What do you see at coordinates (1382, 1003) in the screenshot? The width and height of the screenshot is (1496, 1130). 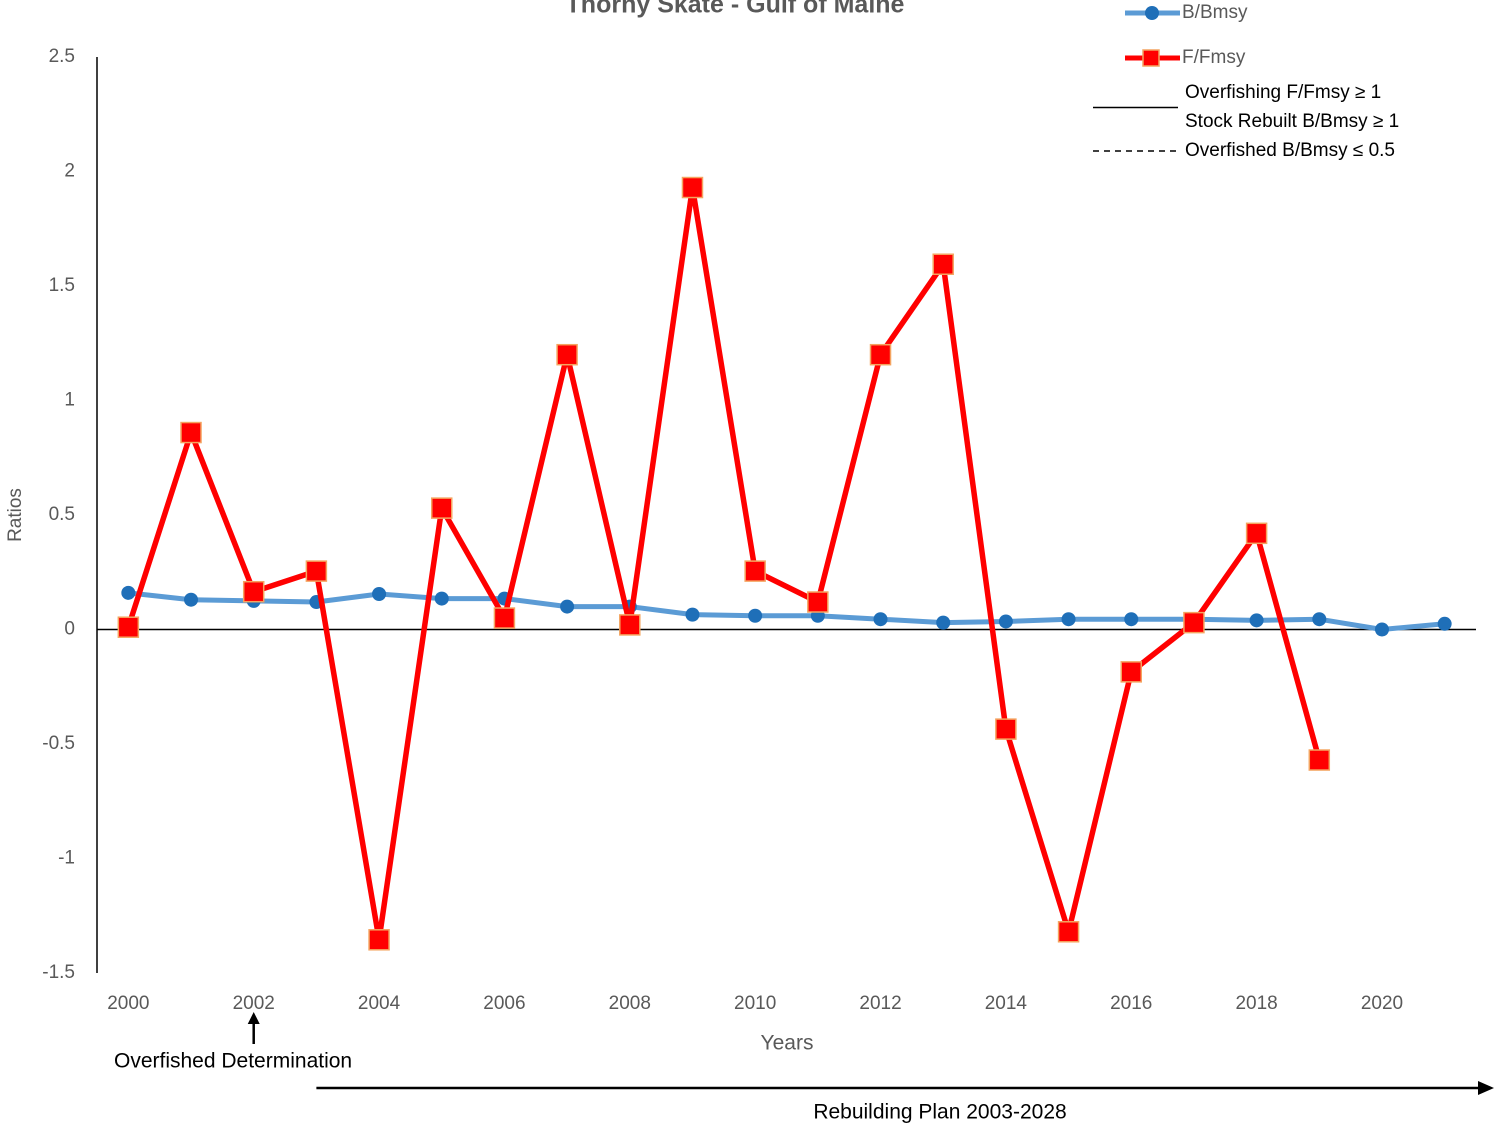 I see `x-tick-label: 2020` at bounding box center [1382, 1003].